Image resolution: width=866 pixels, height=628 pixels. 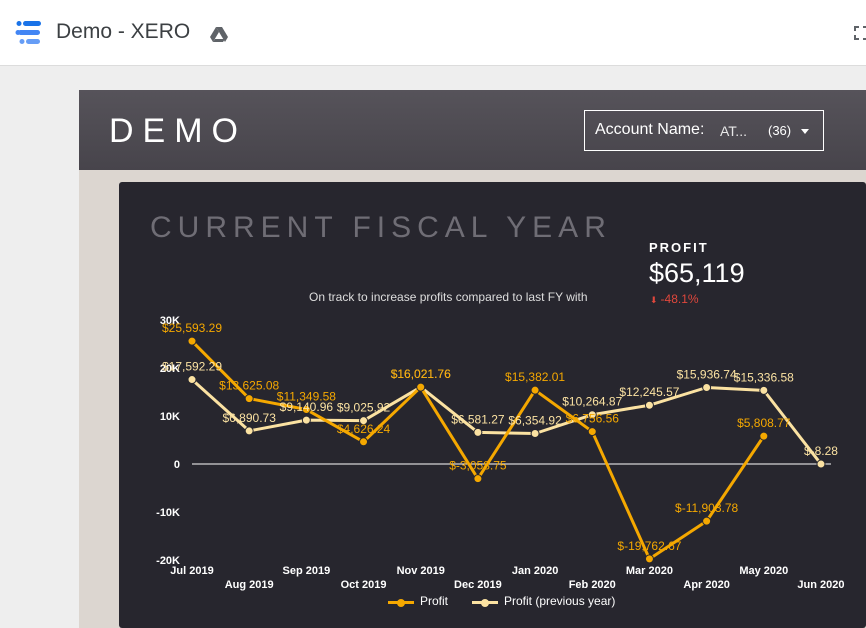 I want to click on fullscreen-icon, so click(x=860, y=33).